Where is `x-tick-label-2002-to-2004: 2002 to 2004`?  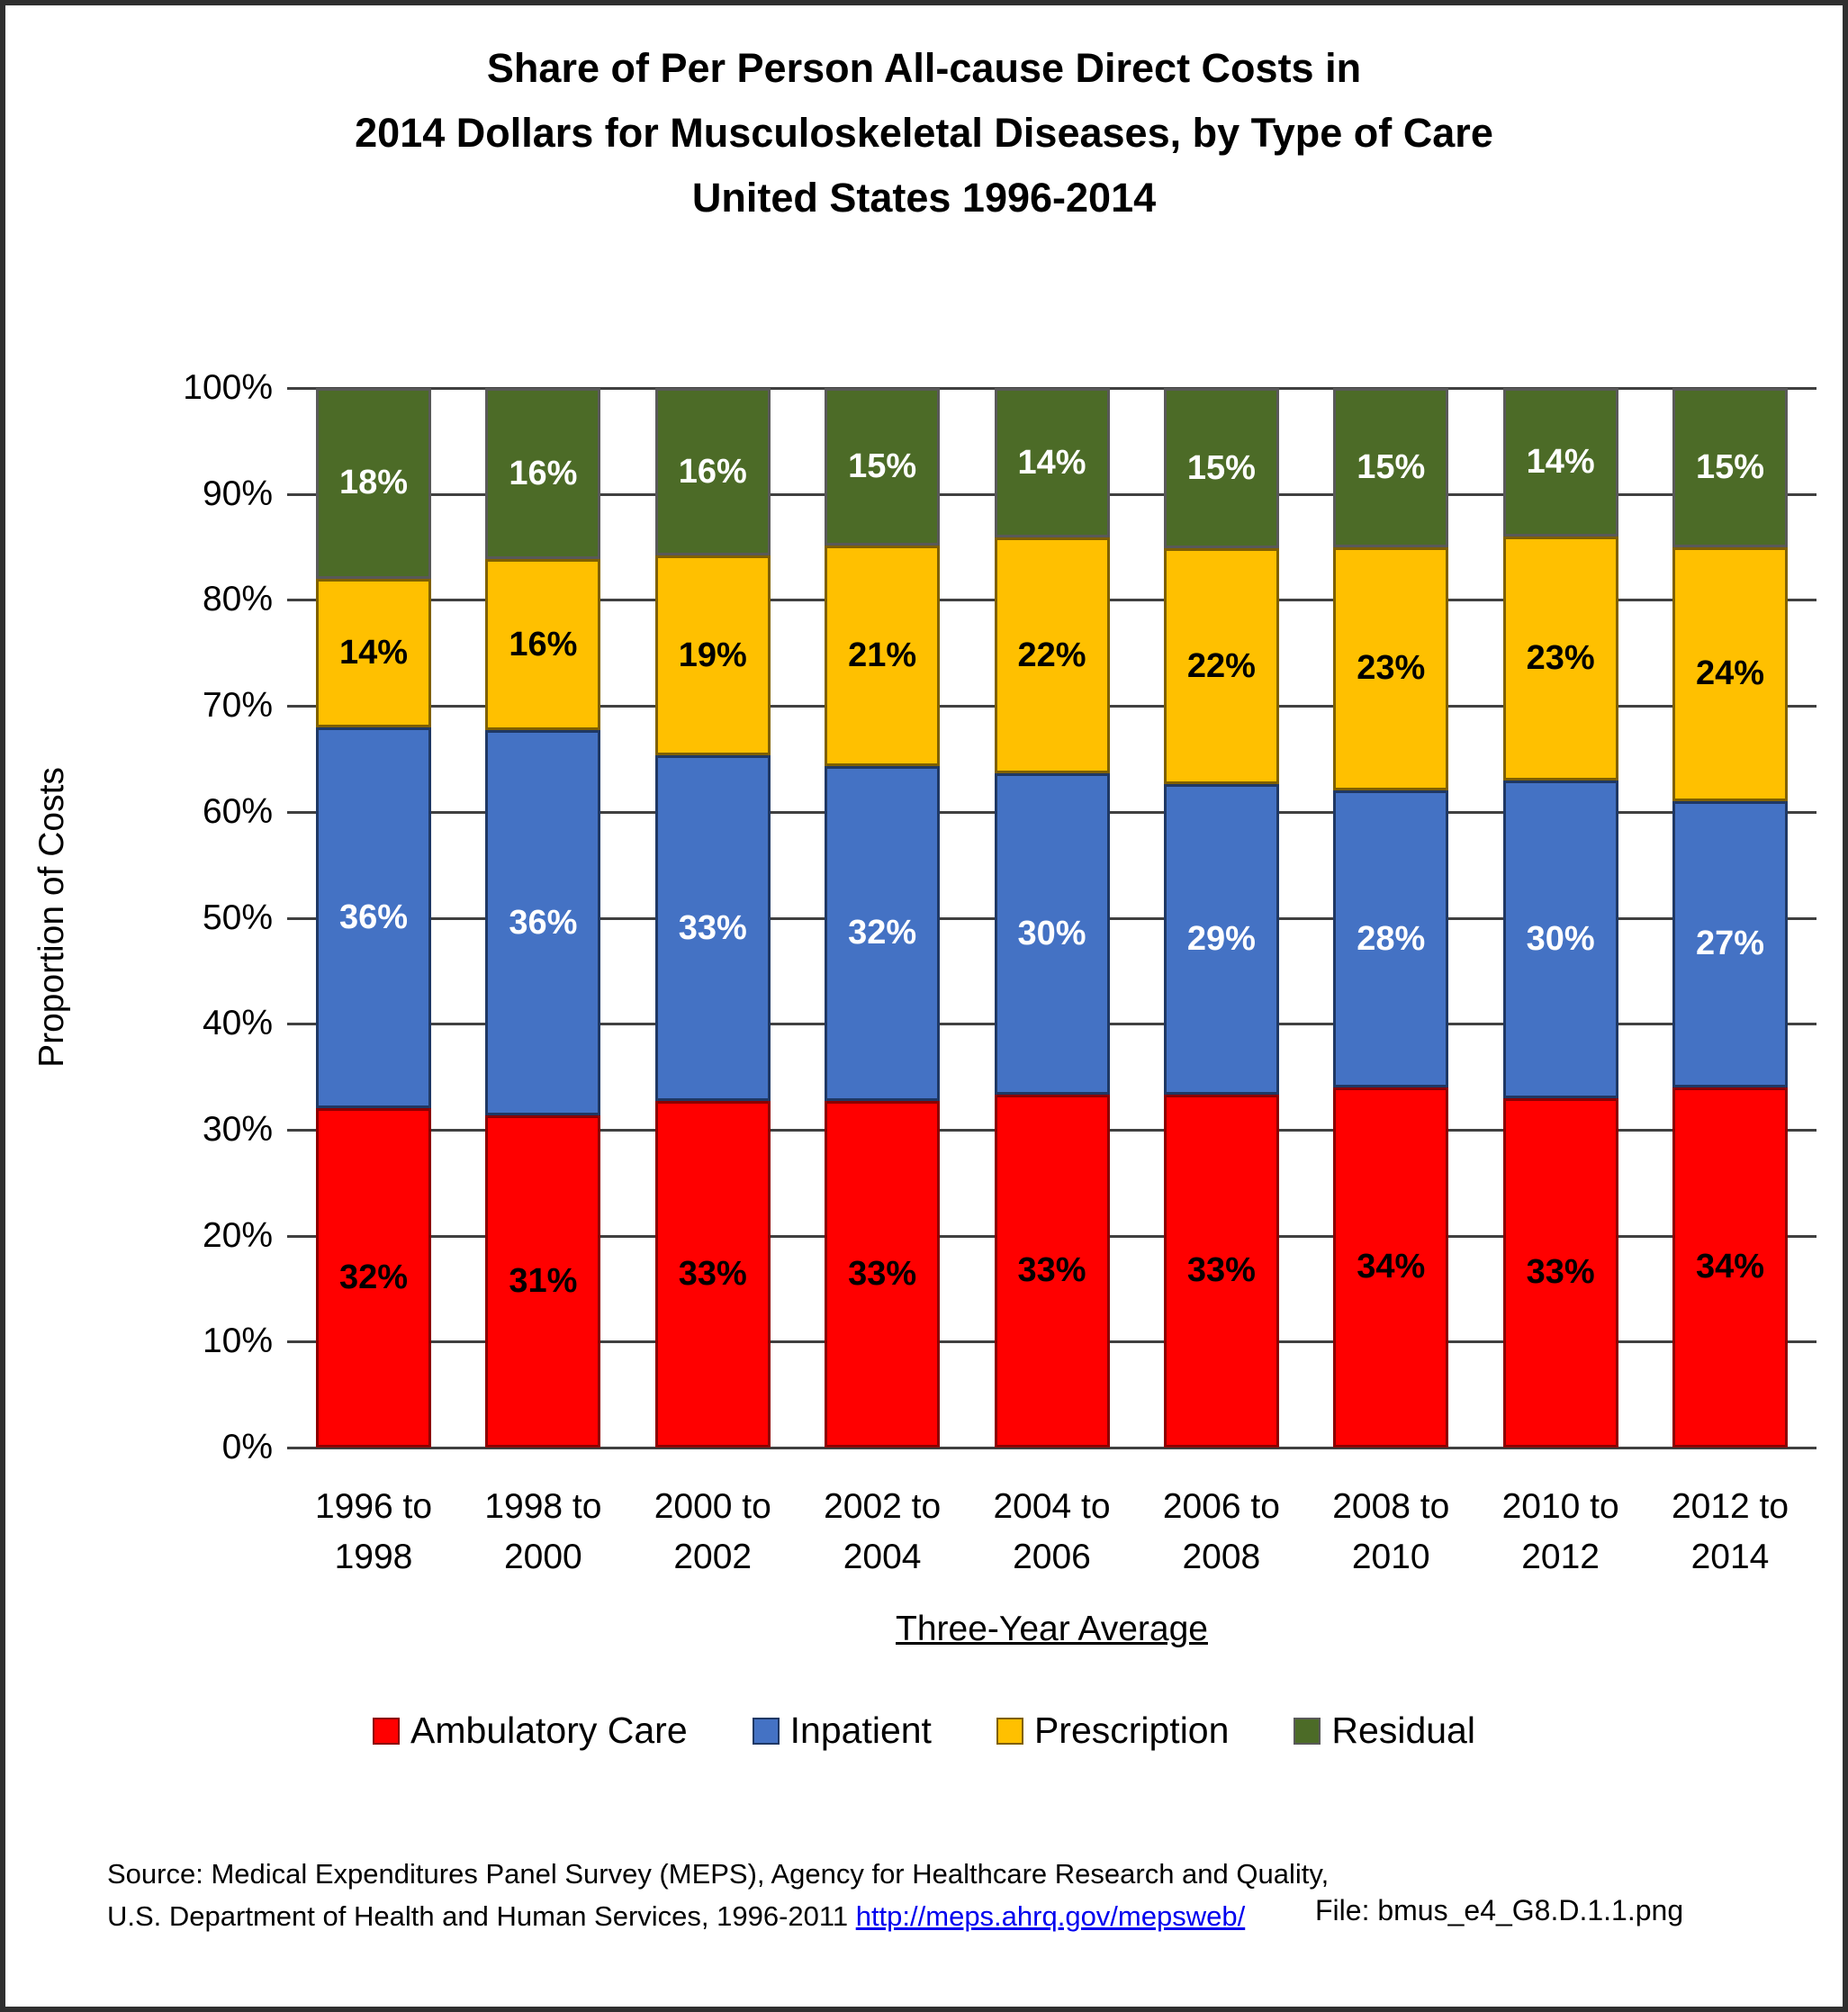
x-tick-label-2002-to-2004: 2002 to 2004 is located at coordinates (883, 1531).